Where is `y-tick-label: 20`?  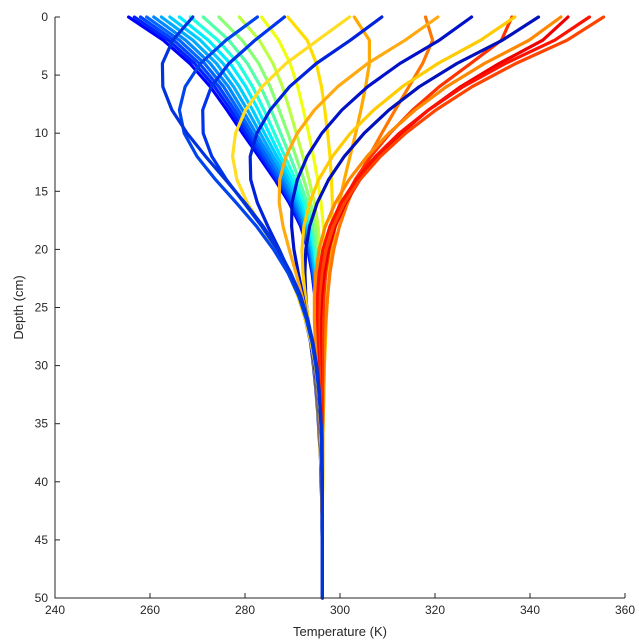 y-tick-label: 20 is located at coordinates (42, 249).